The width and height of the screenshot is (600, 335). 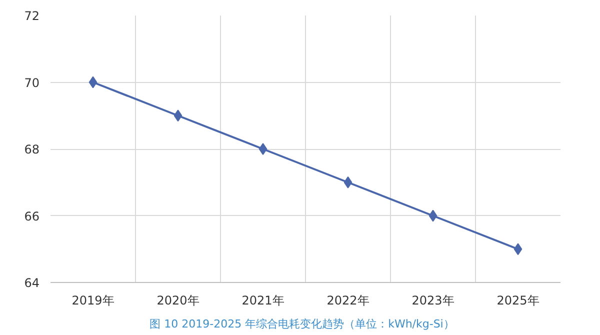 What do you see at coordinates (93, 301) in the screenshot?
I see `x-tick-label: 2019年` at bounding box center [93, 301].